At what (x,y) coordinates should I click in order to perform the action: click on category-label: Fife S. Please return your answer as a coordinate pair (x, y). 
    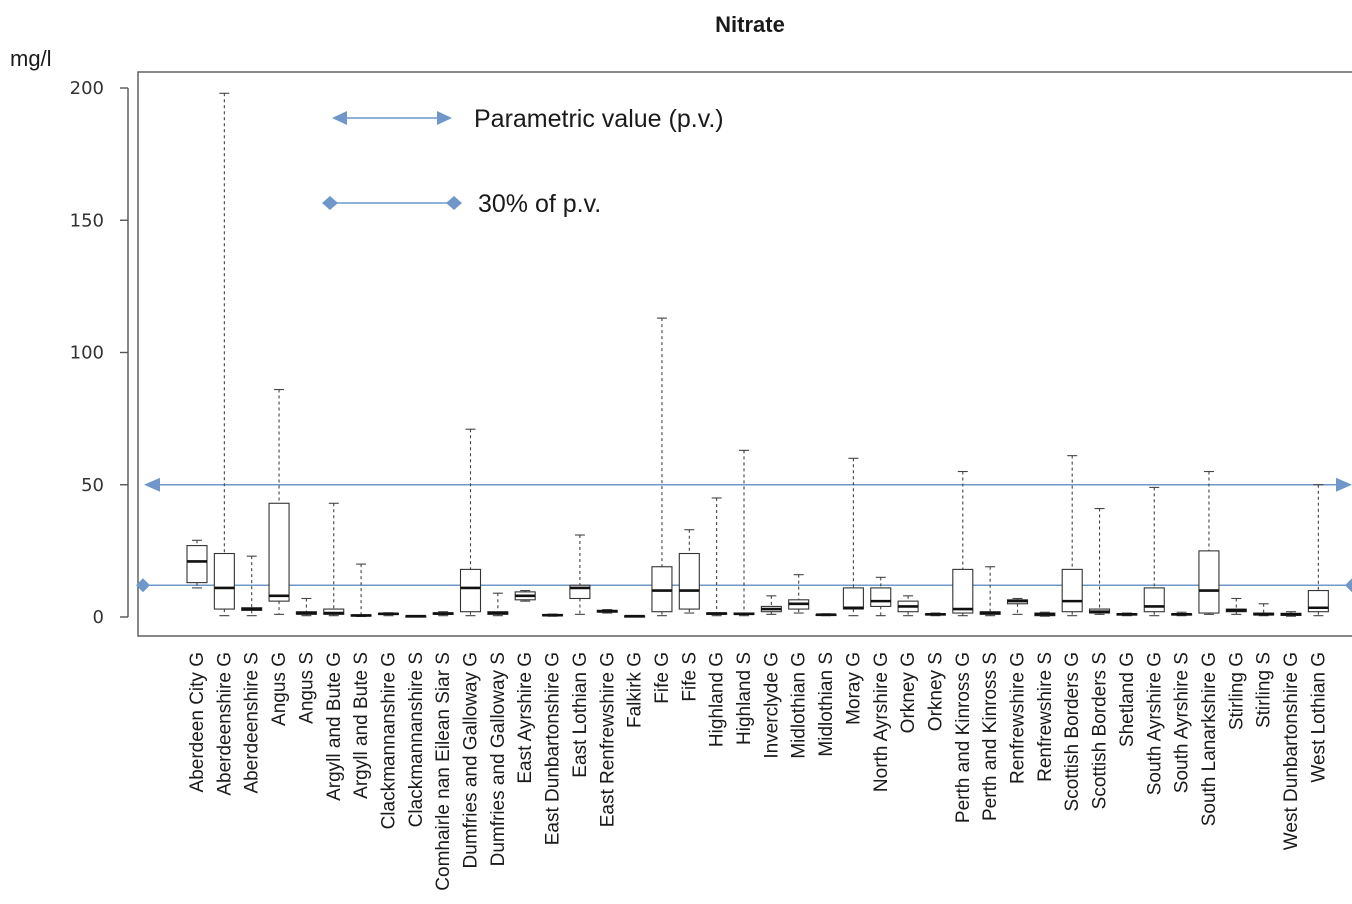
    Looking at the image, I should click on (689, 677).